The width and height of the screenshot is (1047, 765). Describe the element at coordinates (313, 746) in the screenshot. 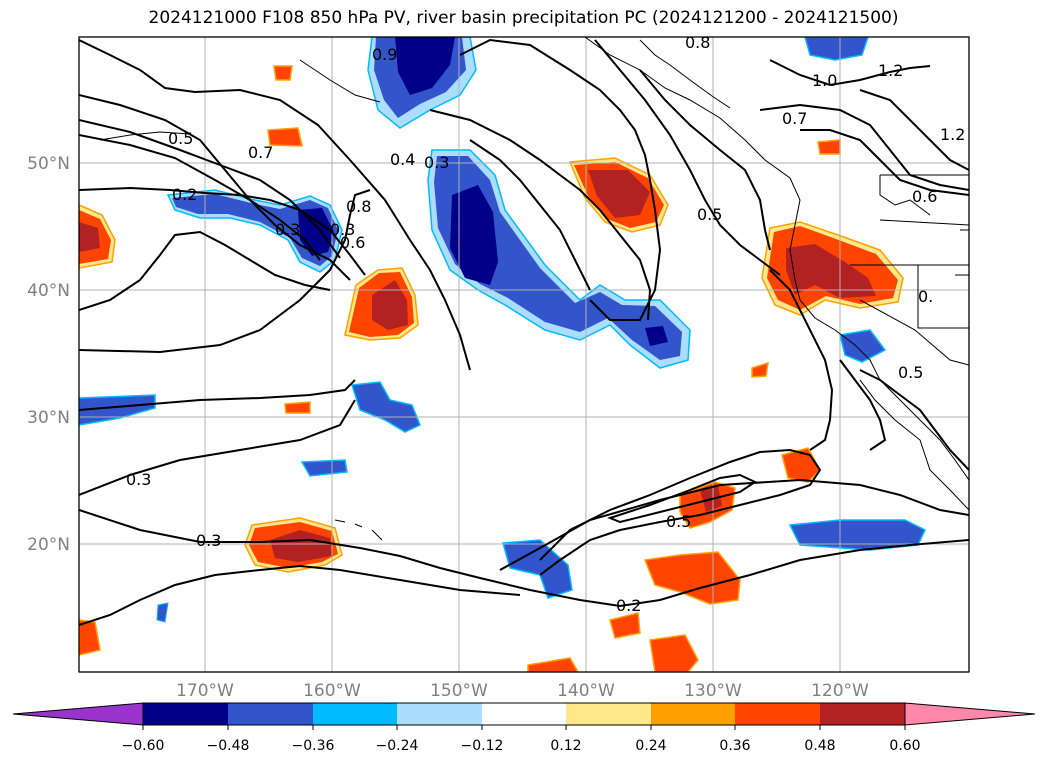

I see `colorbar-tick-label: −0.36` at that location.